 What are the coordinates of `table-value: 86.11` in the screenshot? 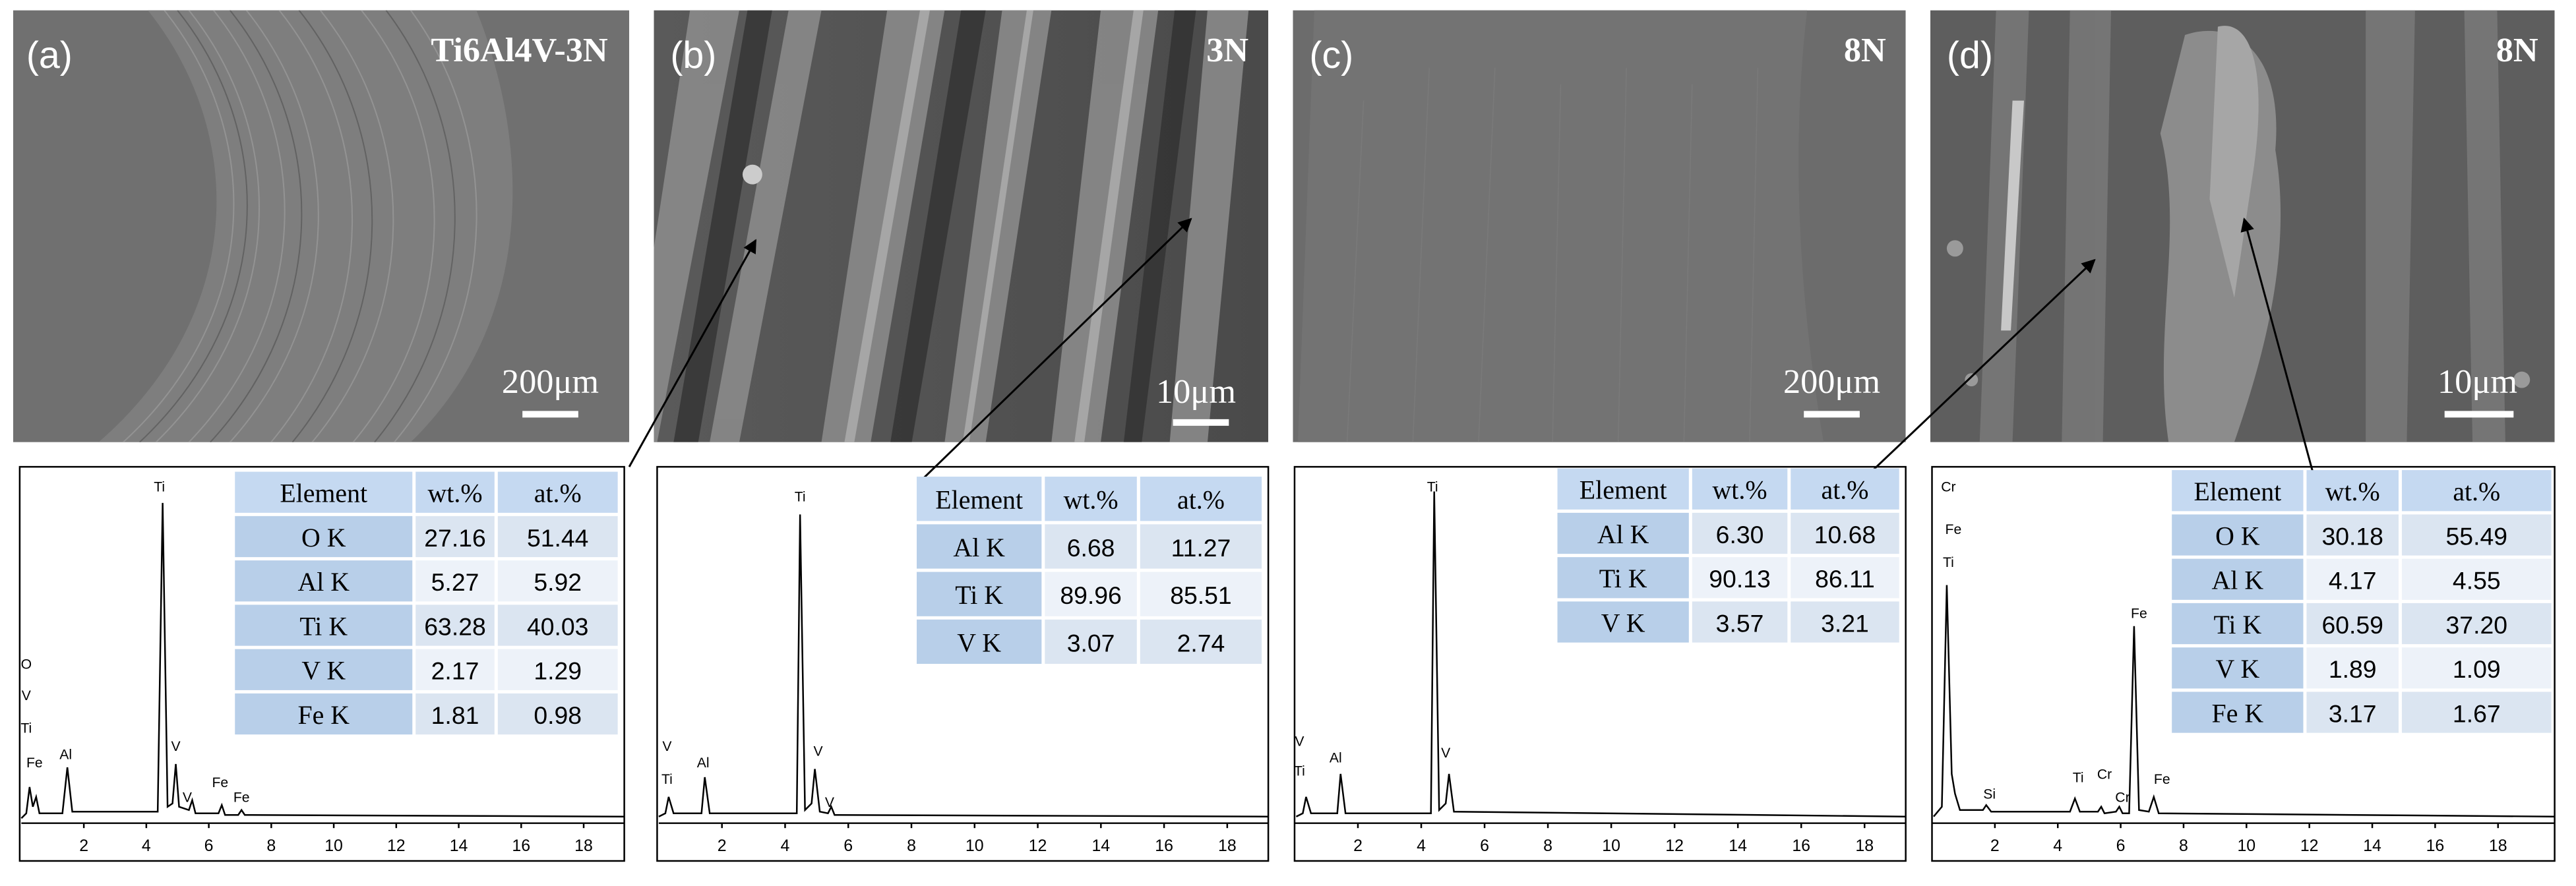 It's located at (1845, 579).